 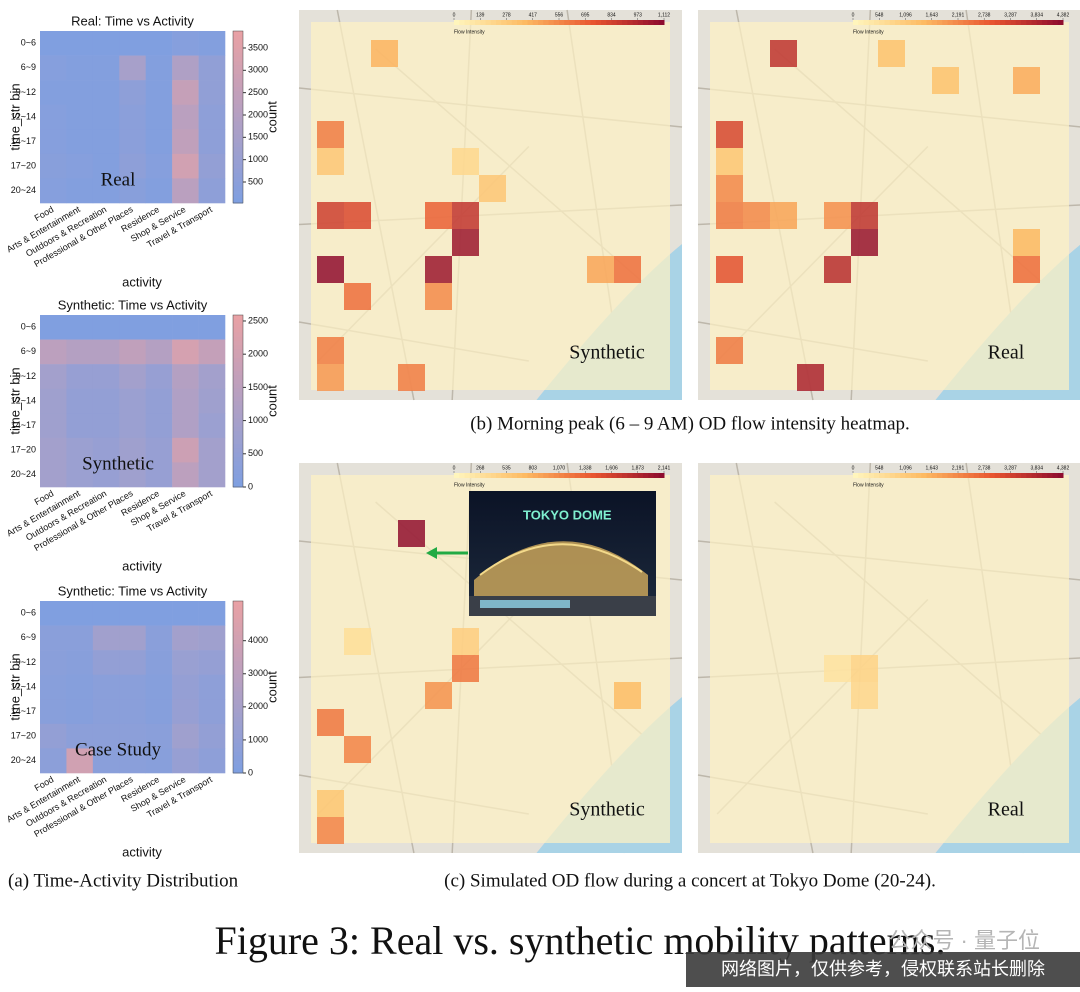 What do you see at coordinates (132, 20) in the screenshot?
I see `panel-title: Real: Time vs Activity` at bounding box center [132, 20].